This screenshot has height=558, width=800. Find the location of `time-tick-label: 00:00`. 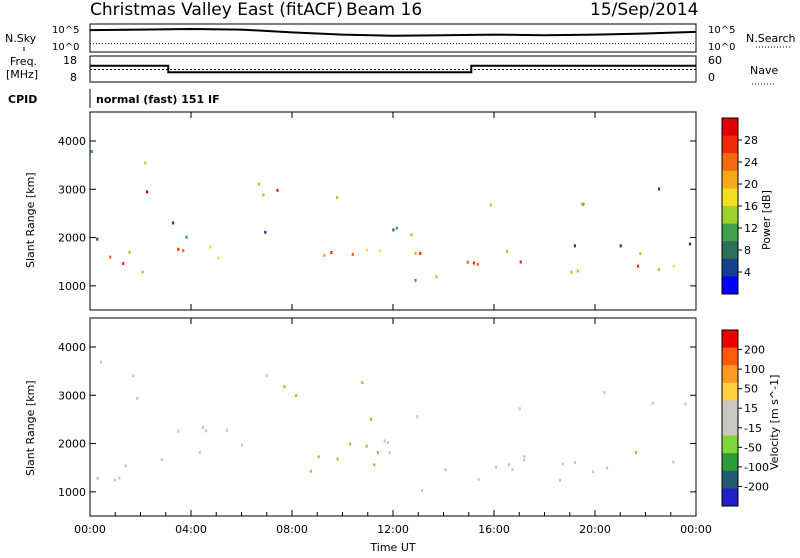

time-tick-label: 00:00 is located at coordinates (90, 529).